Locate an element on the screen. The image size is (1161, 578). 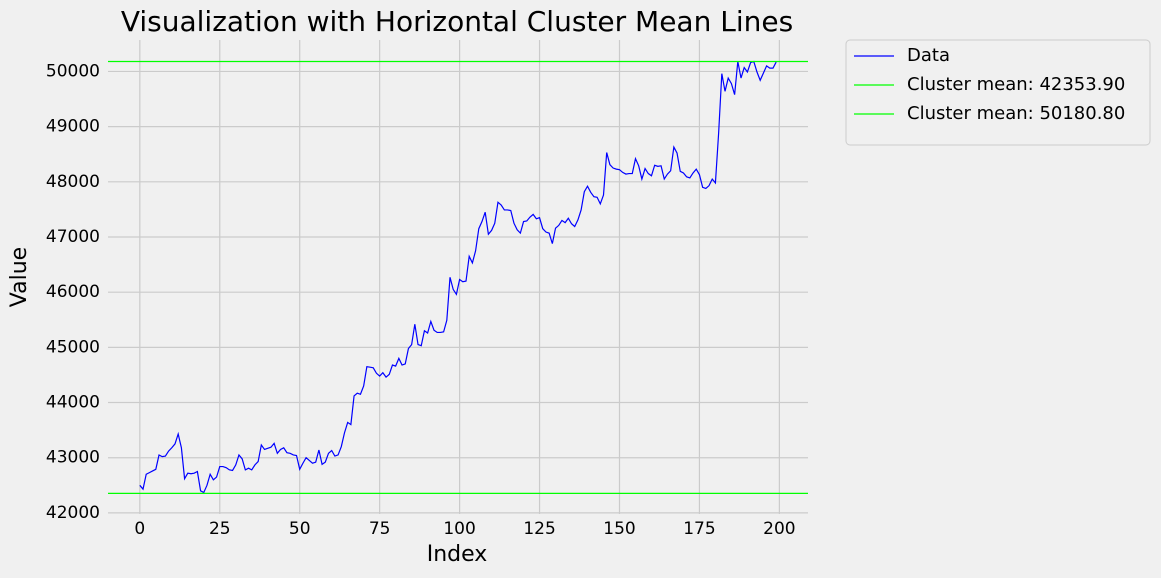
y-tick-label: 44000 is located at coordinates (73, 403).